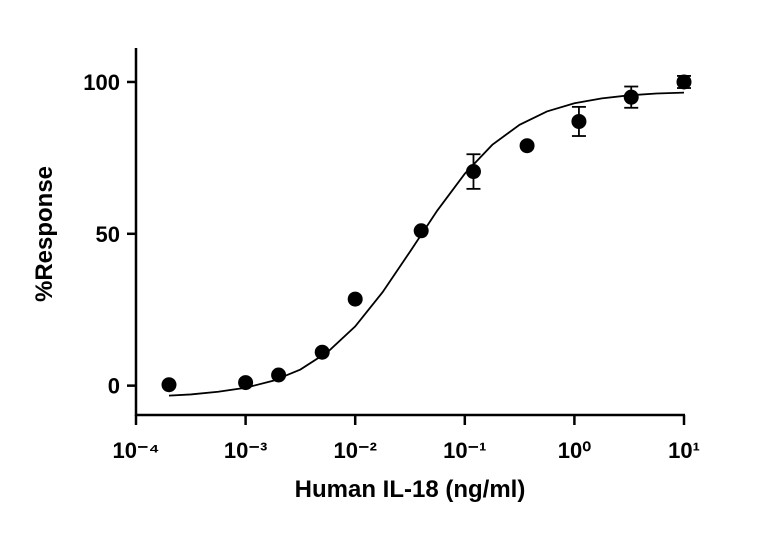  What do you see at coordinates (410, 489) in the screenshot?
I see `x-axis-label: Human IL-18 (ng/ml)` at bounding box center [410, 489].